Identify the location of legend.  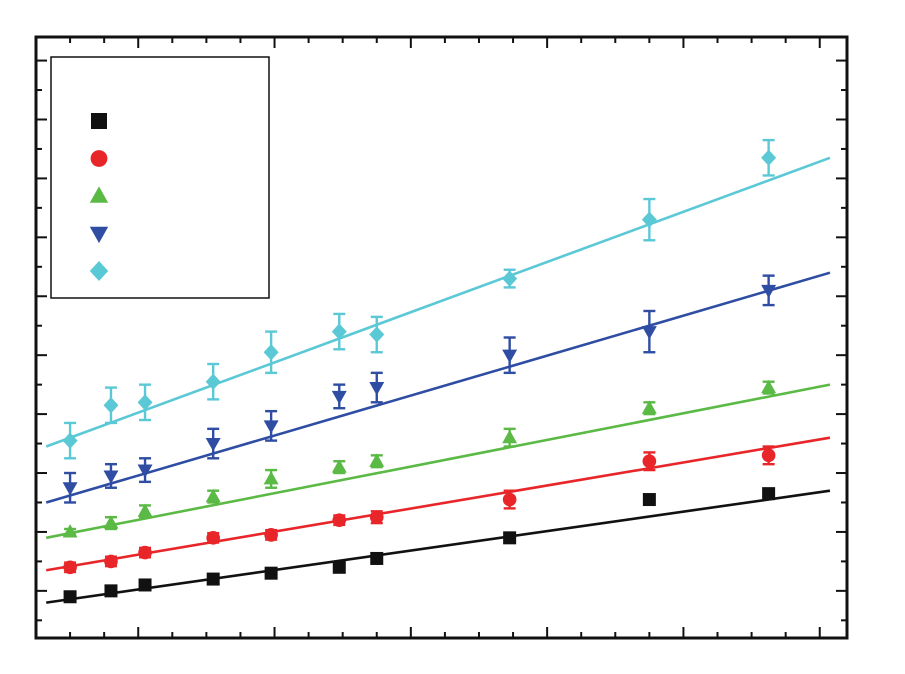
(160, 177).